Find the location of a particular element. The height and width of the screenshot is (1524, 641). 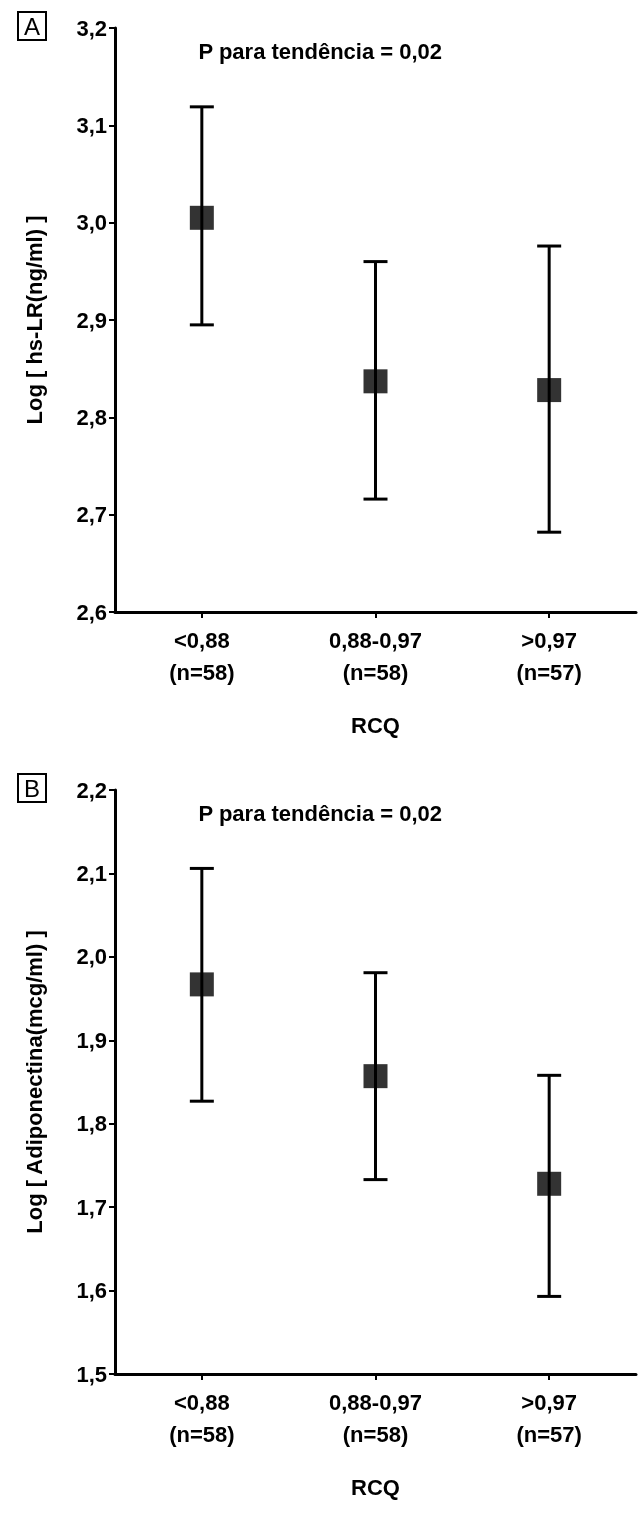

y-tick-label: 2,6 is located at coordinates (91, 612).